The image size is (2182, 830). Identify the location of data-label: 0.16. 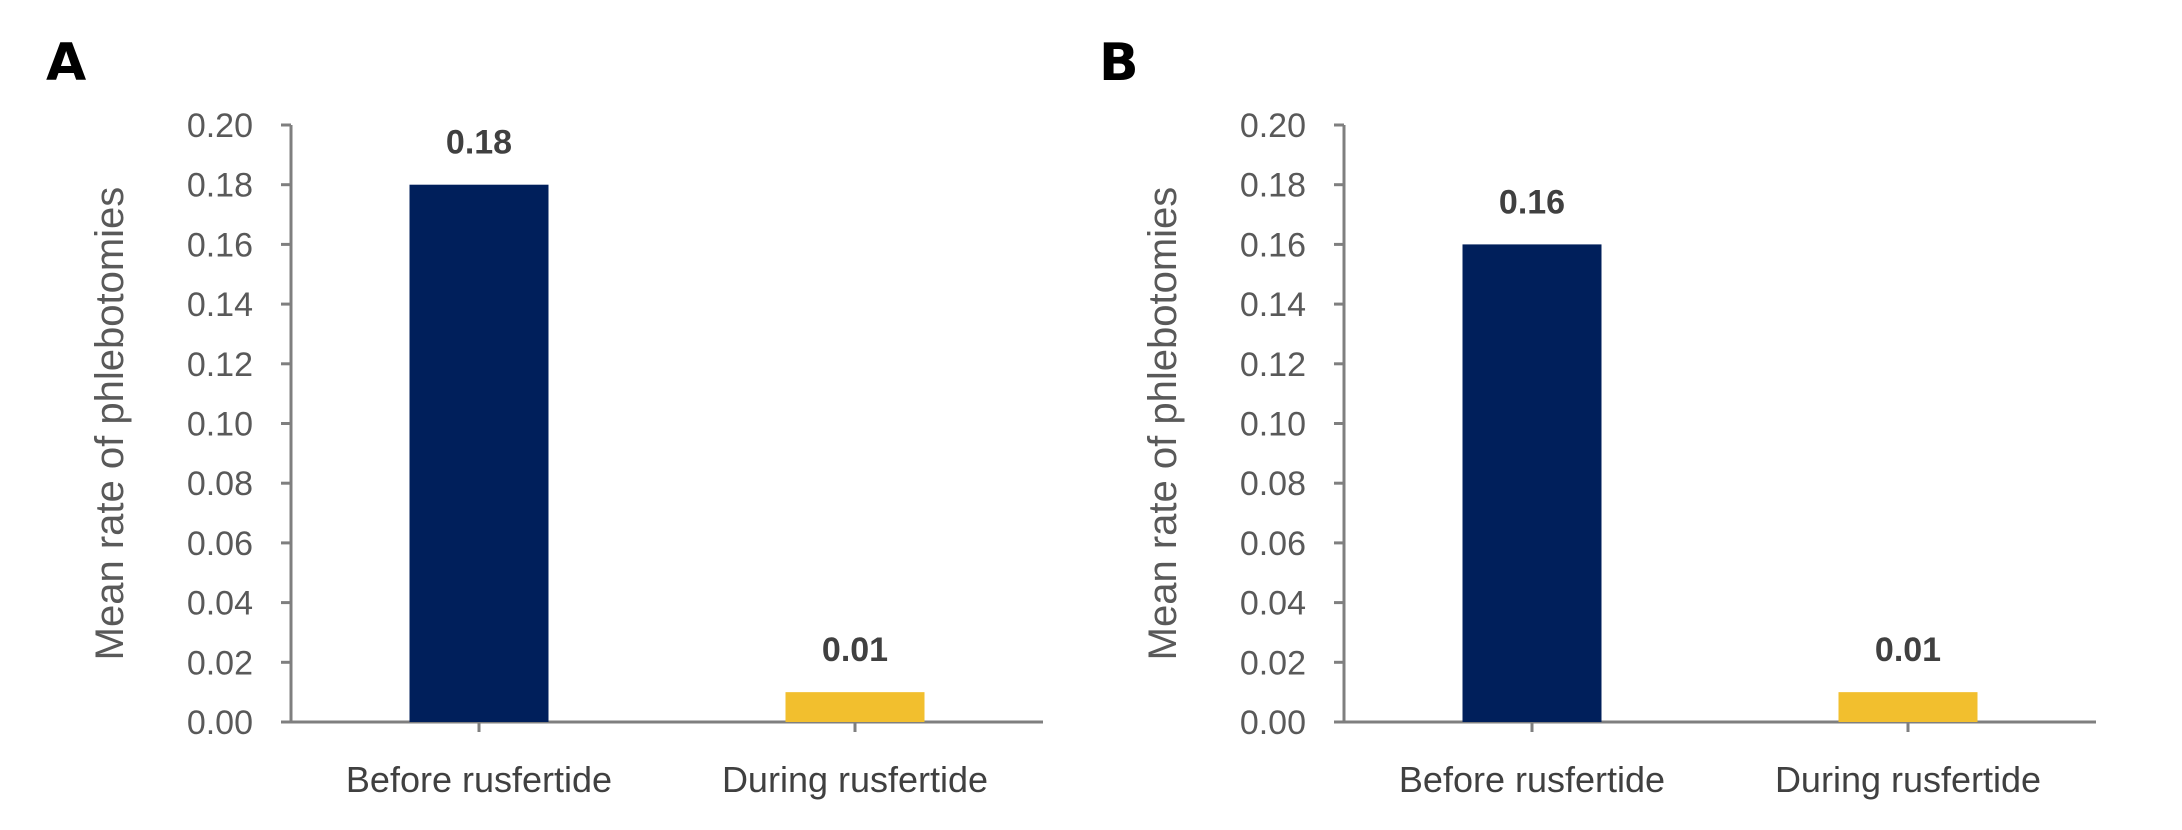
(1532, 202).